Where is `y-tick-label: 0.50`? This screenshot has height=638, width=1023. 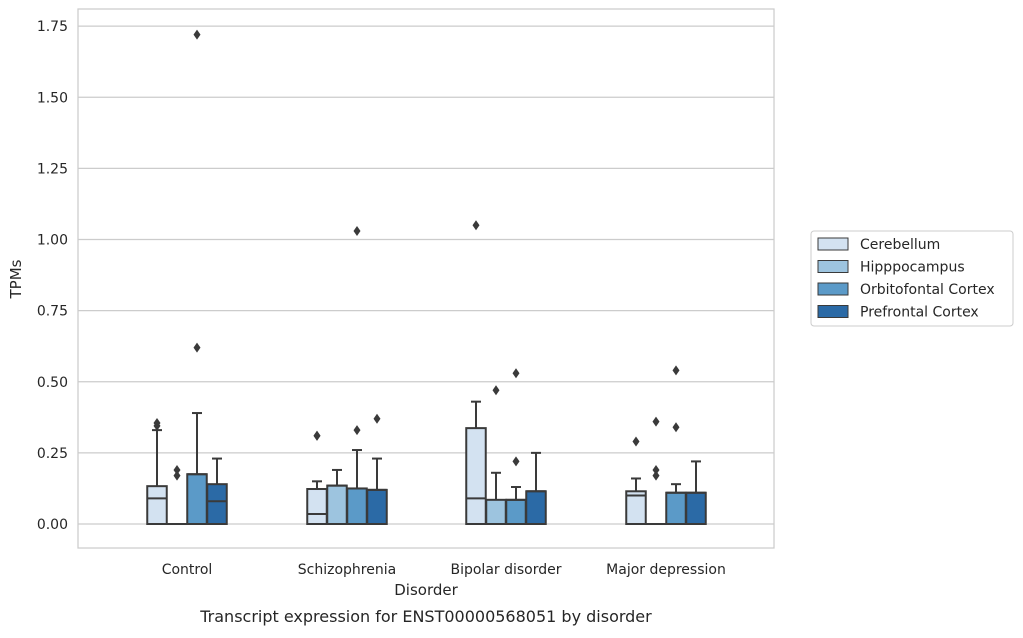
y-tick-label: 0.50 is located at coordinates (52, 383).